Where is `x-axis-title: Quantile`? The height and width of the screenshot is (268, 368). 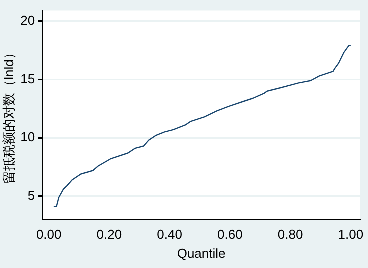 x-axis-title: Quantile is located at coordinates (201, 253).